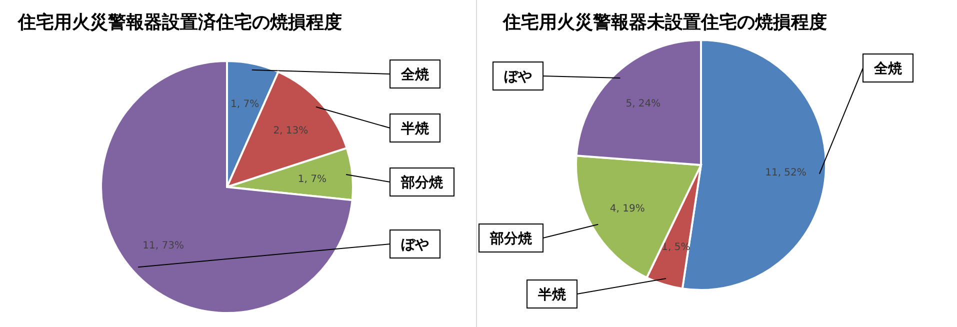  What do you see at coordinates (179, 22) in the screenshot?
I see `chart-title: 住宅用火災警報器設置済住宅の焼損程度` at bounding box center [179, 22].